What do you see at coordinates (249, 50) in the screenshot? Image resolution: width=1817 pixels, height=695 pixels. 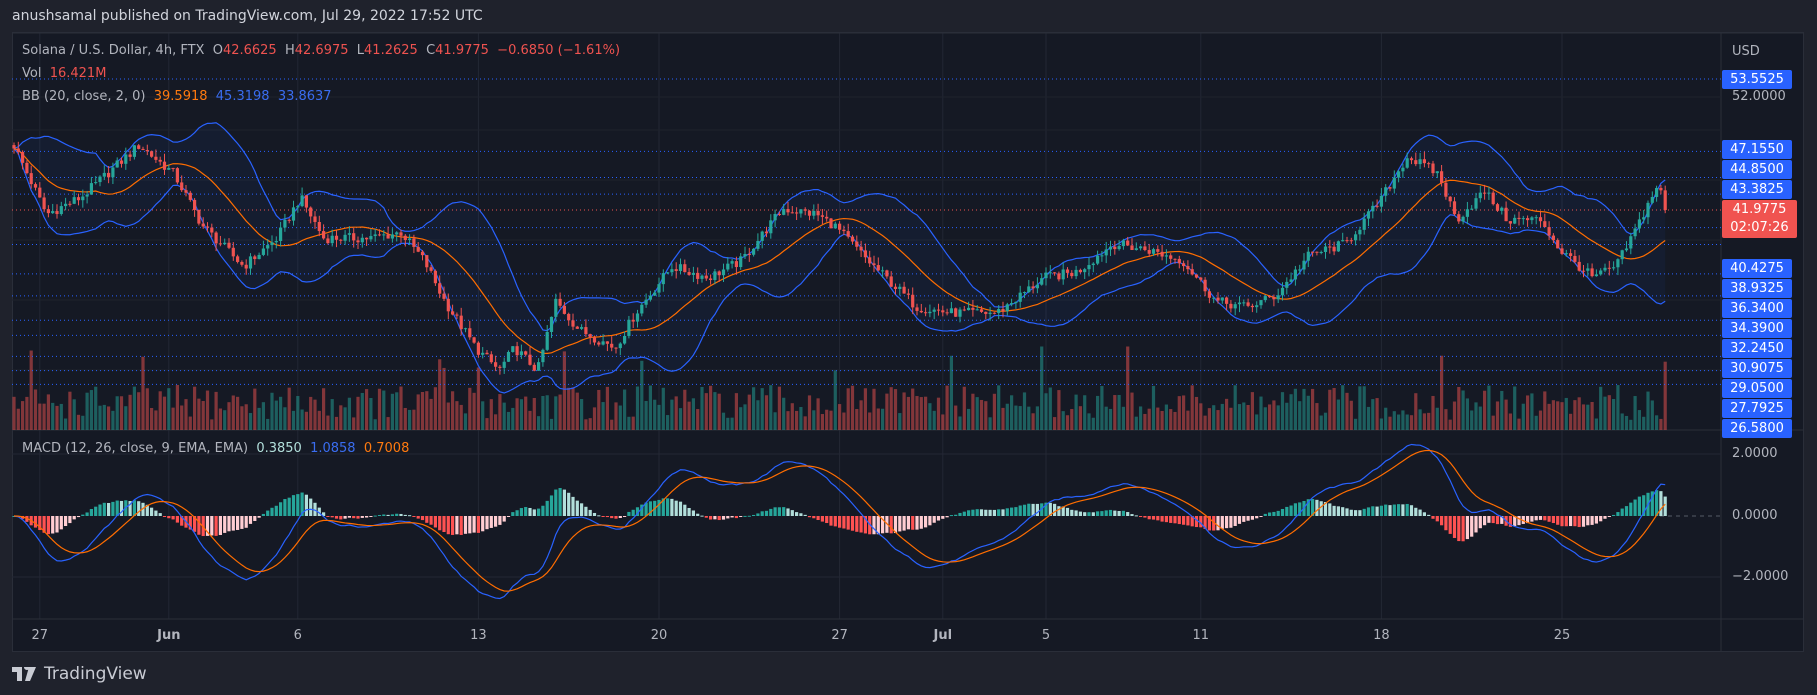 I see `open-value: 42.6625` at bounding box center [249, 50].